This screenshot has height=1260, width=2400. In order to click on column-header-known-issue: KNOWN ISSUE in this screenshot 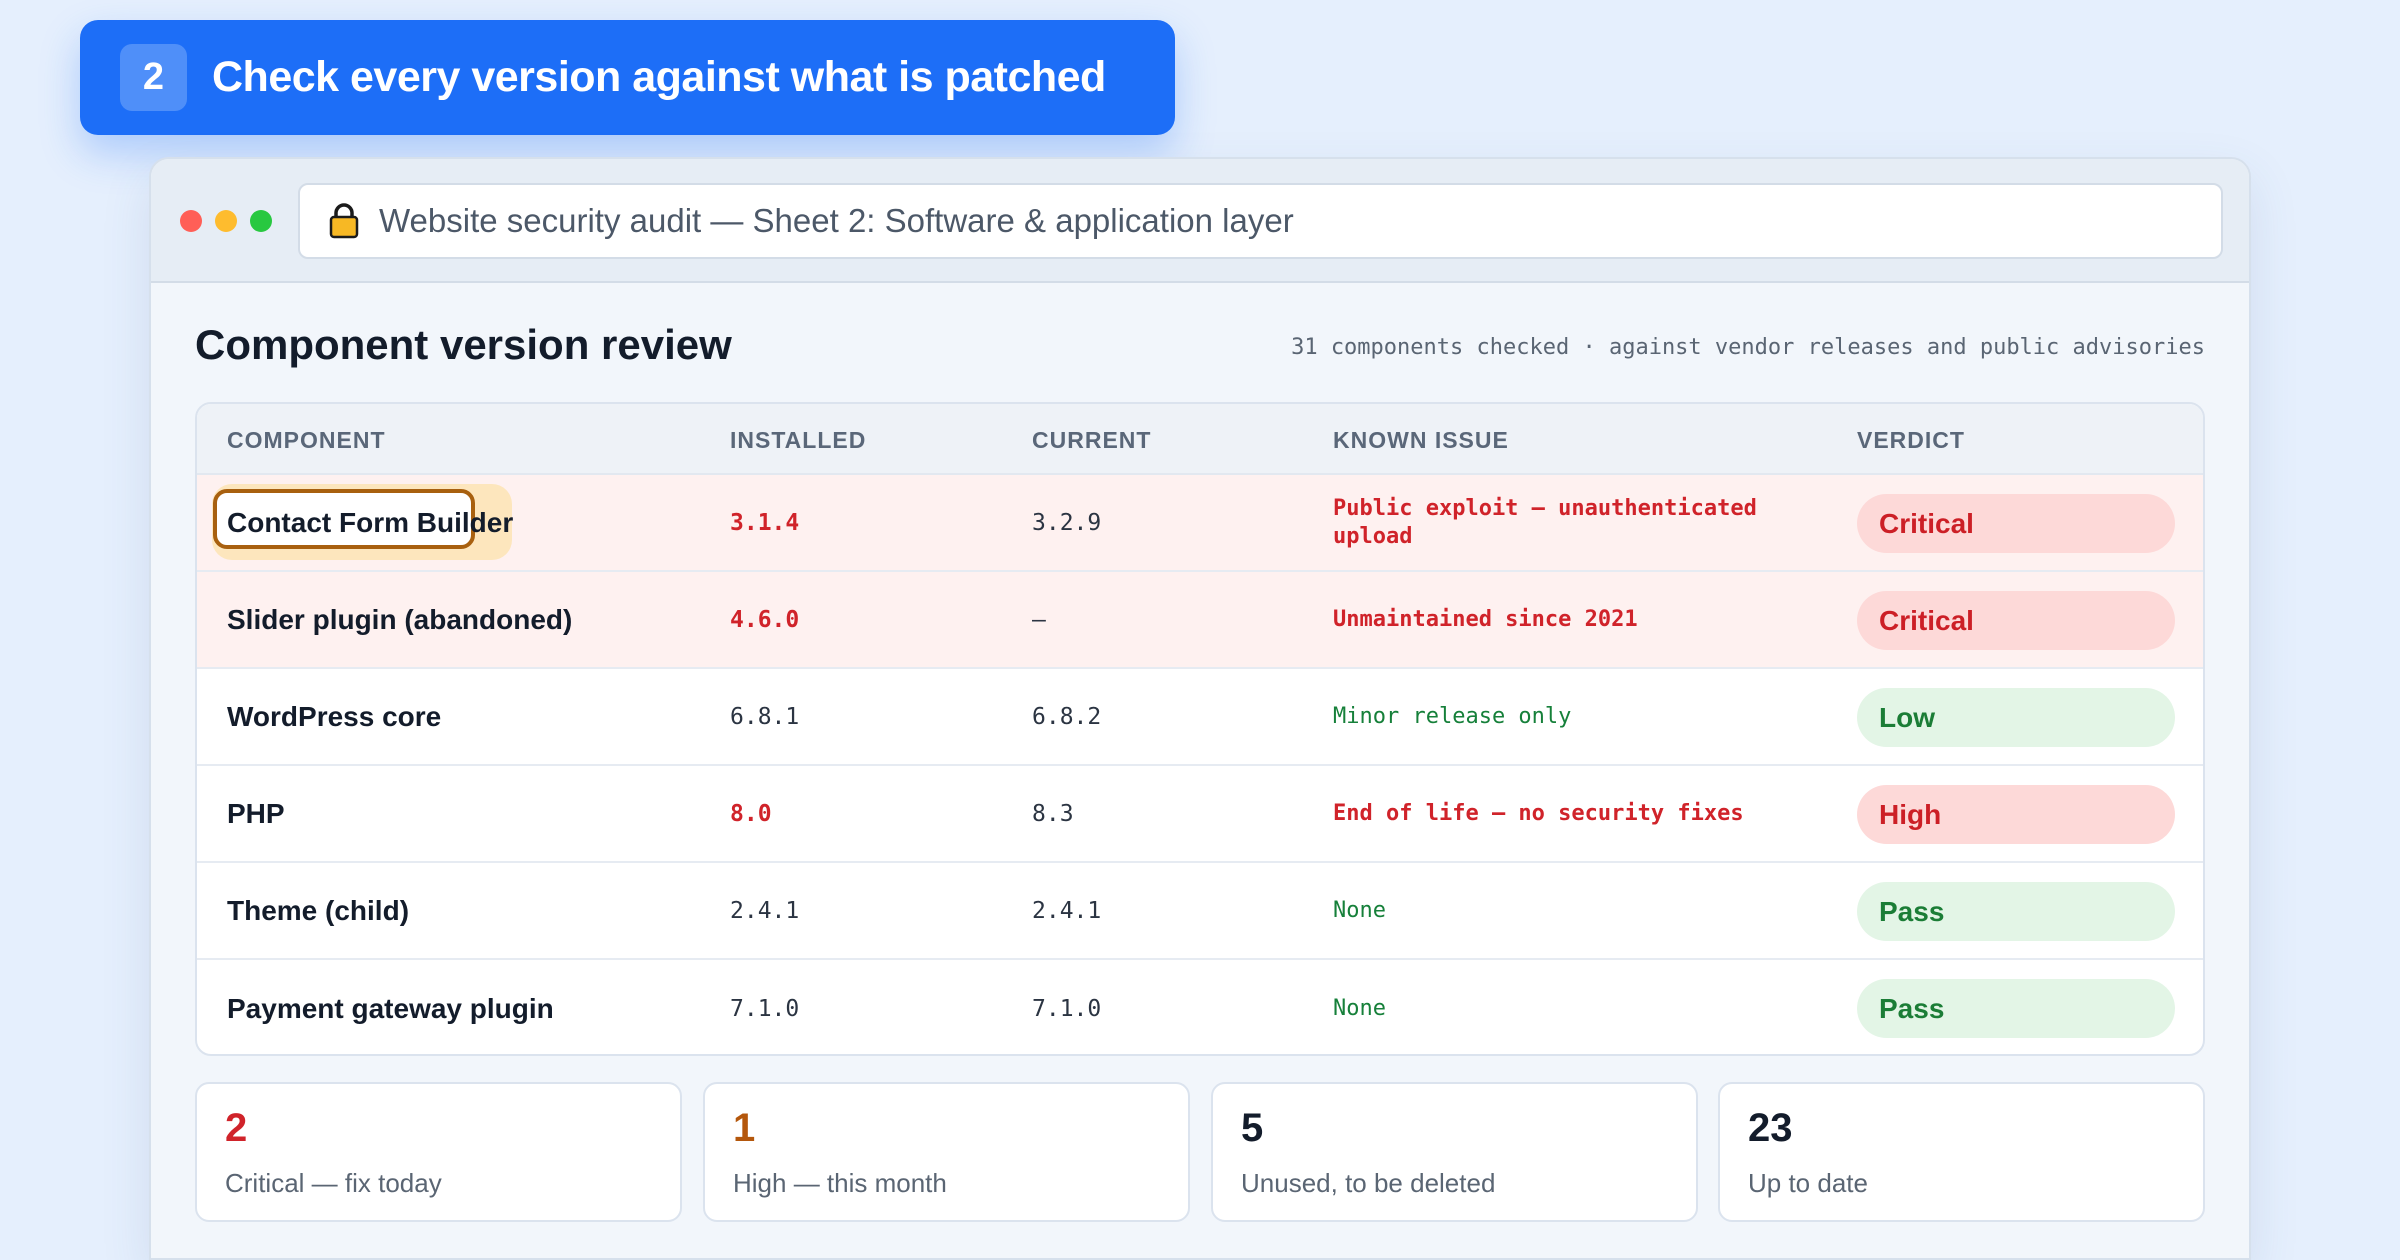, I will do `click(1421, 440)`.